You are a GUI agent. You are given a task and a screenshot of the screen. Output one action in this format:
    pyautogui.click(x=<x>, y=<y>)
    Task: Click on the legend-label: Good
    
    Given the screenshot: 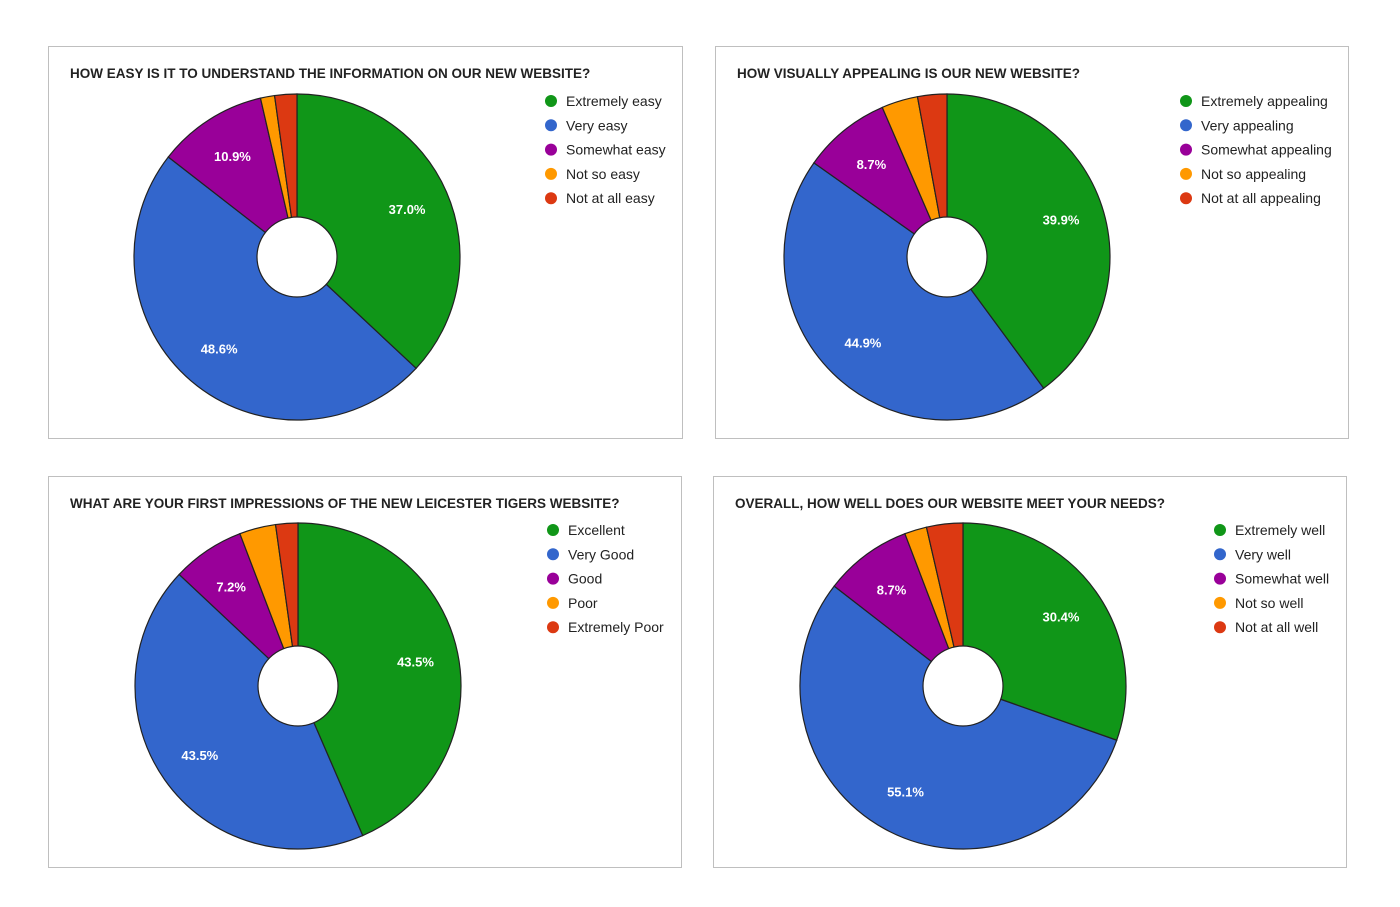 What is the action you would take?
    pyautogui.click(x=585, y=579)
    